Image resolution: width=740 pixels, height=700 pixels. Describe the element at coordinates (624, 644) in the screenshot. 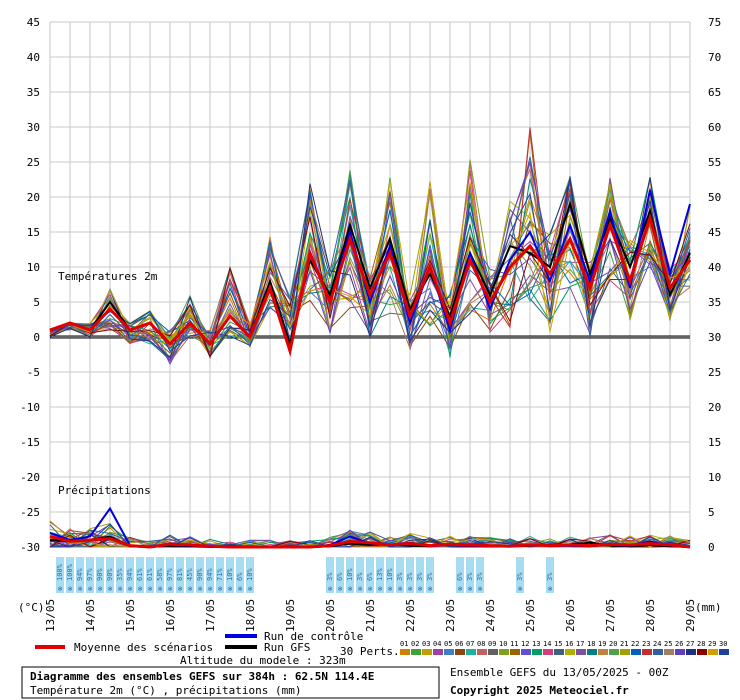

I see `pert-number: 21` at that location.